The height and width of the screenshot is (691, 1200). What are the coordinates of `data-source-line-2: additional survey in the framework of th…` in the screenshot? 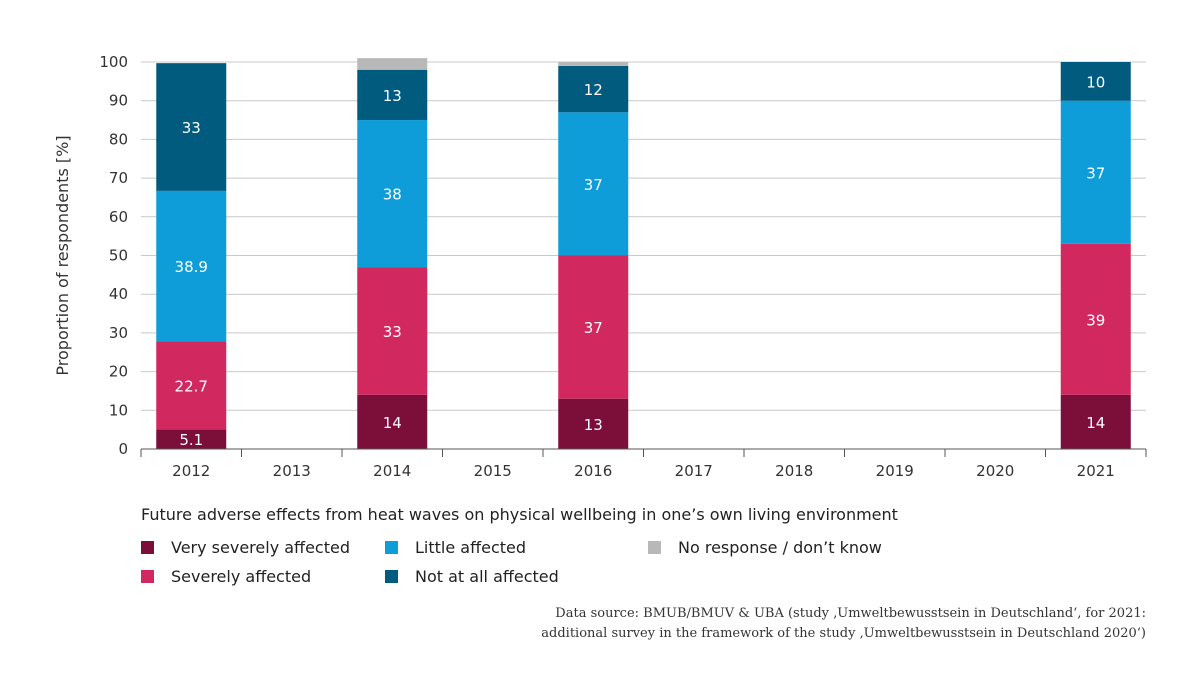 It's located at (843, 633).